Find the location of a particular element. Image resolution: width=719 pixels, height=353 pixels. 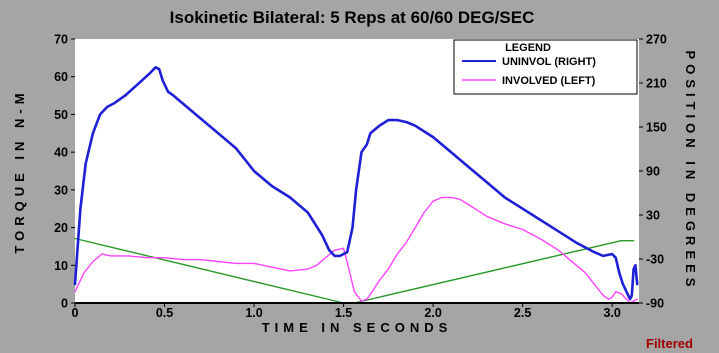

y2-ticks: -90 -30 30 90 150 210 270 is located at coordinates (653, 172).